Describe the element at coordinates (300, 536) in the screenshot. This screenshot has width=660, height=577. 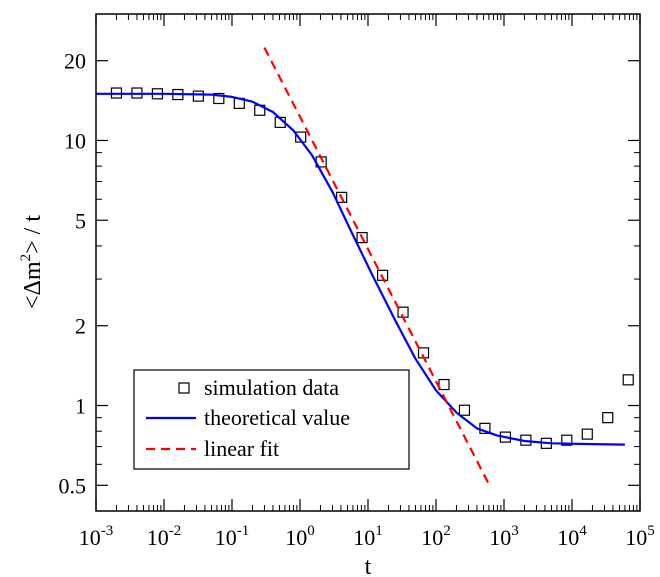
I see `x-tick-label: 10⁰` at that location.